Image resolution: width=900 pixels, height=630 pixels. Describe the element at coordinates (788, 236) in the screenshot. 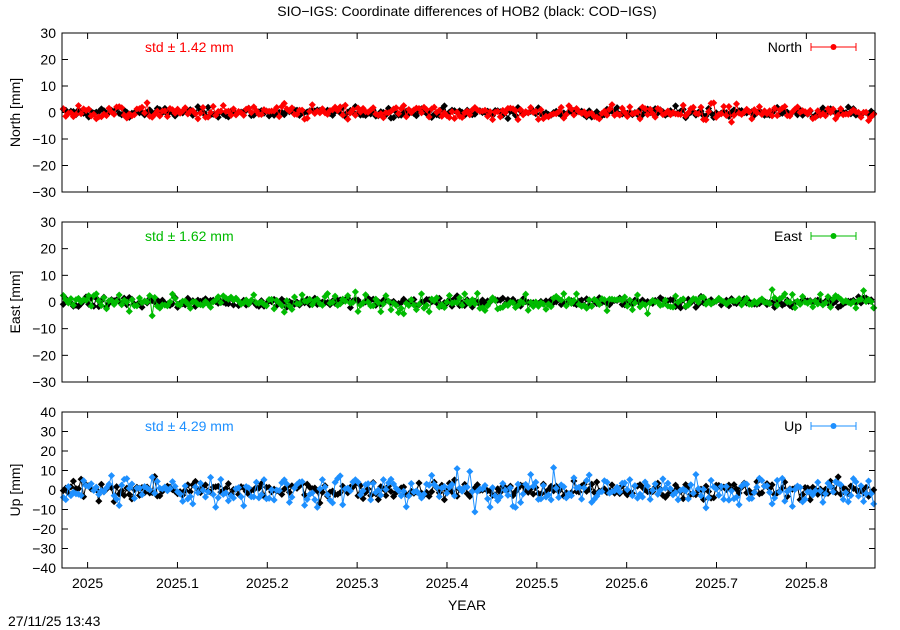

I see `legend-label: East` at that location.